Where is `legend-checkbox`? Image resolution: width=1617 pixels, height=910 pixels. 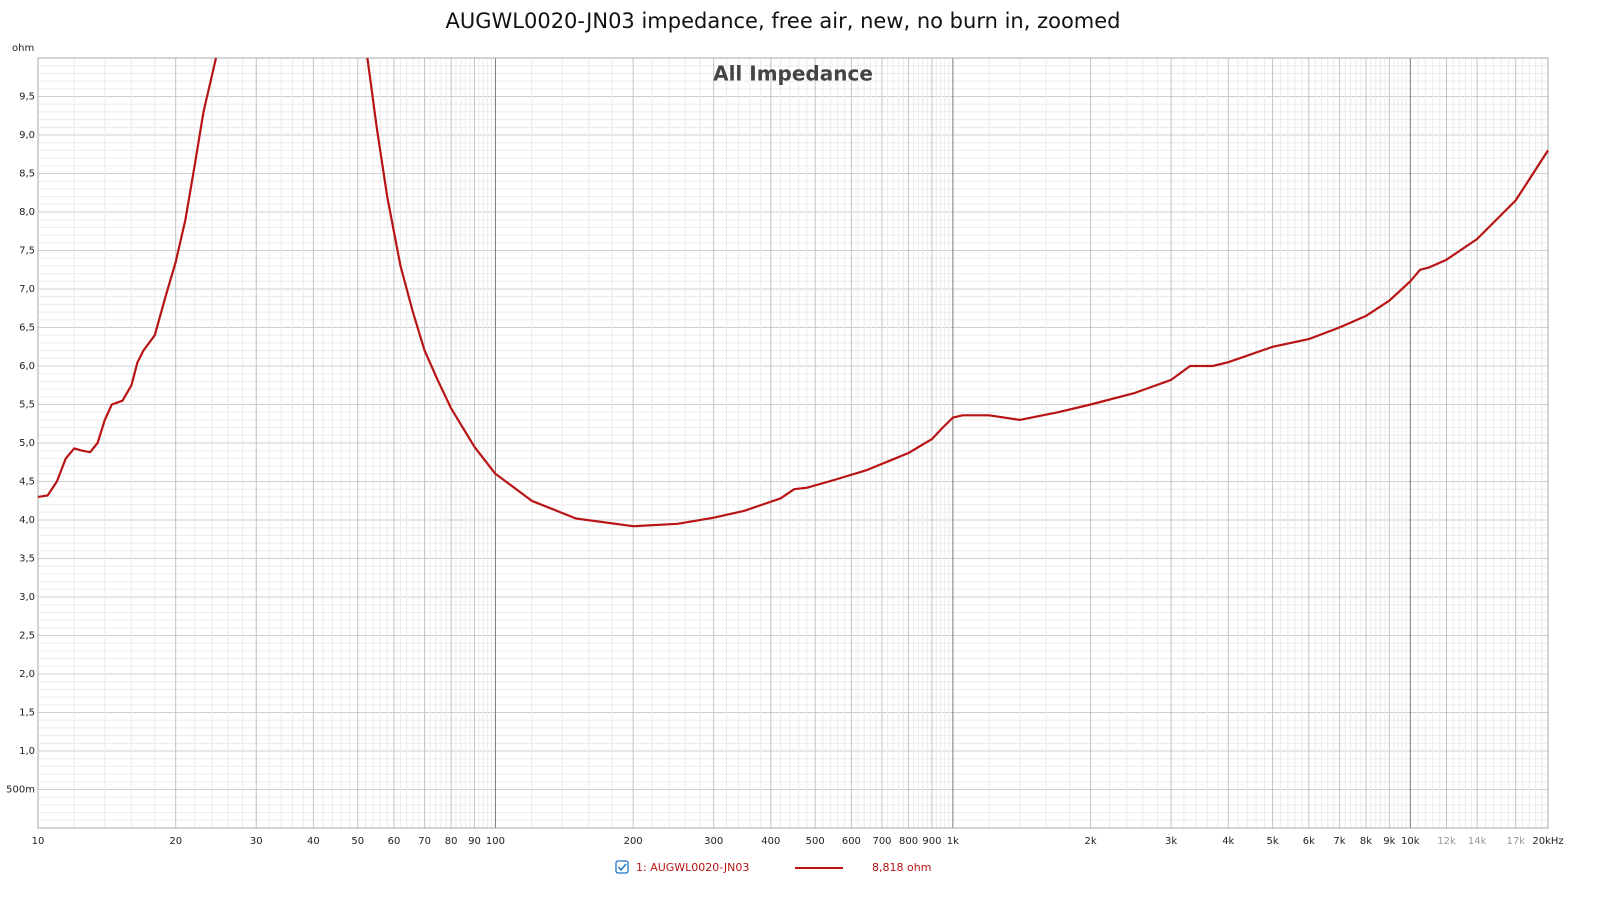
legend-checkbox is located at coordinates (622, 867).